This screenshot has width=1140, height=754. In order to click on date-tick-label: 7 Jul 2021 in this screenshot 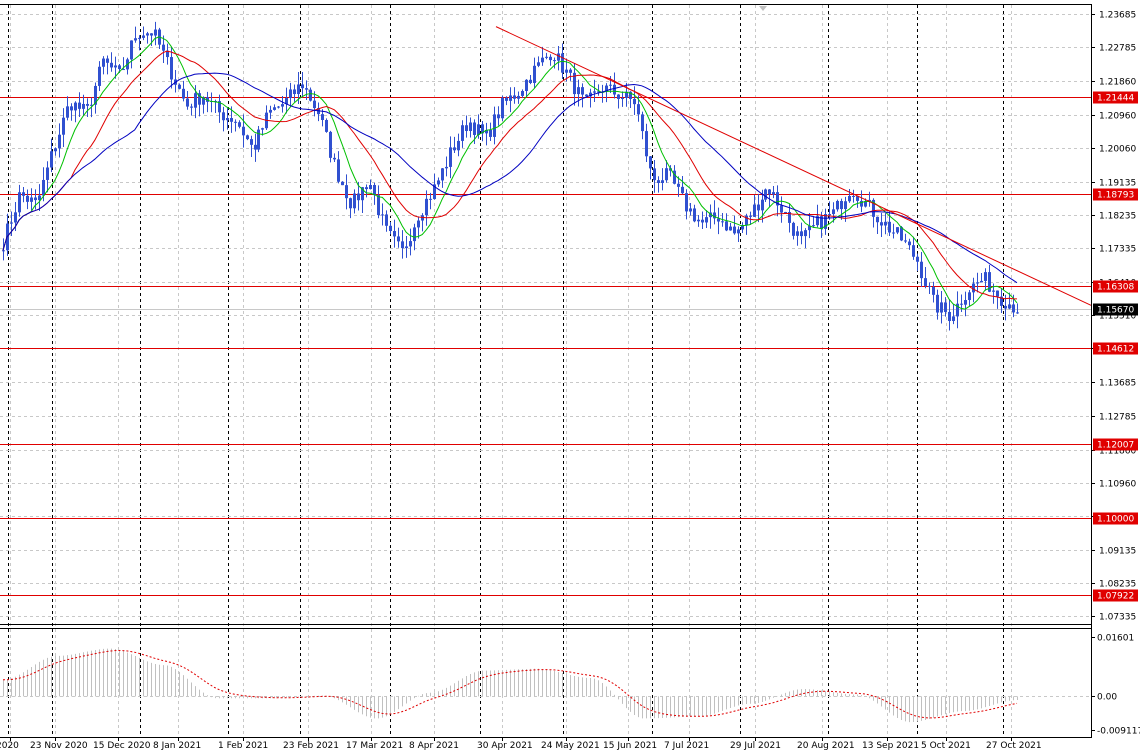, I will do `click(686, 746)`.